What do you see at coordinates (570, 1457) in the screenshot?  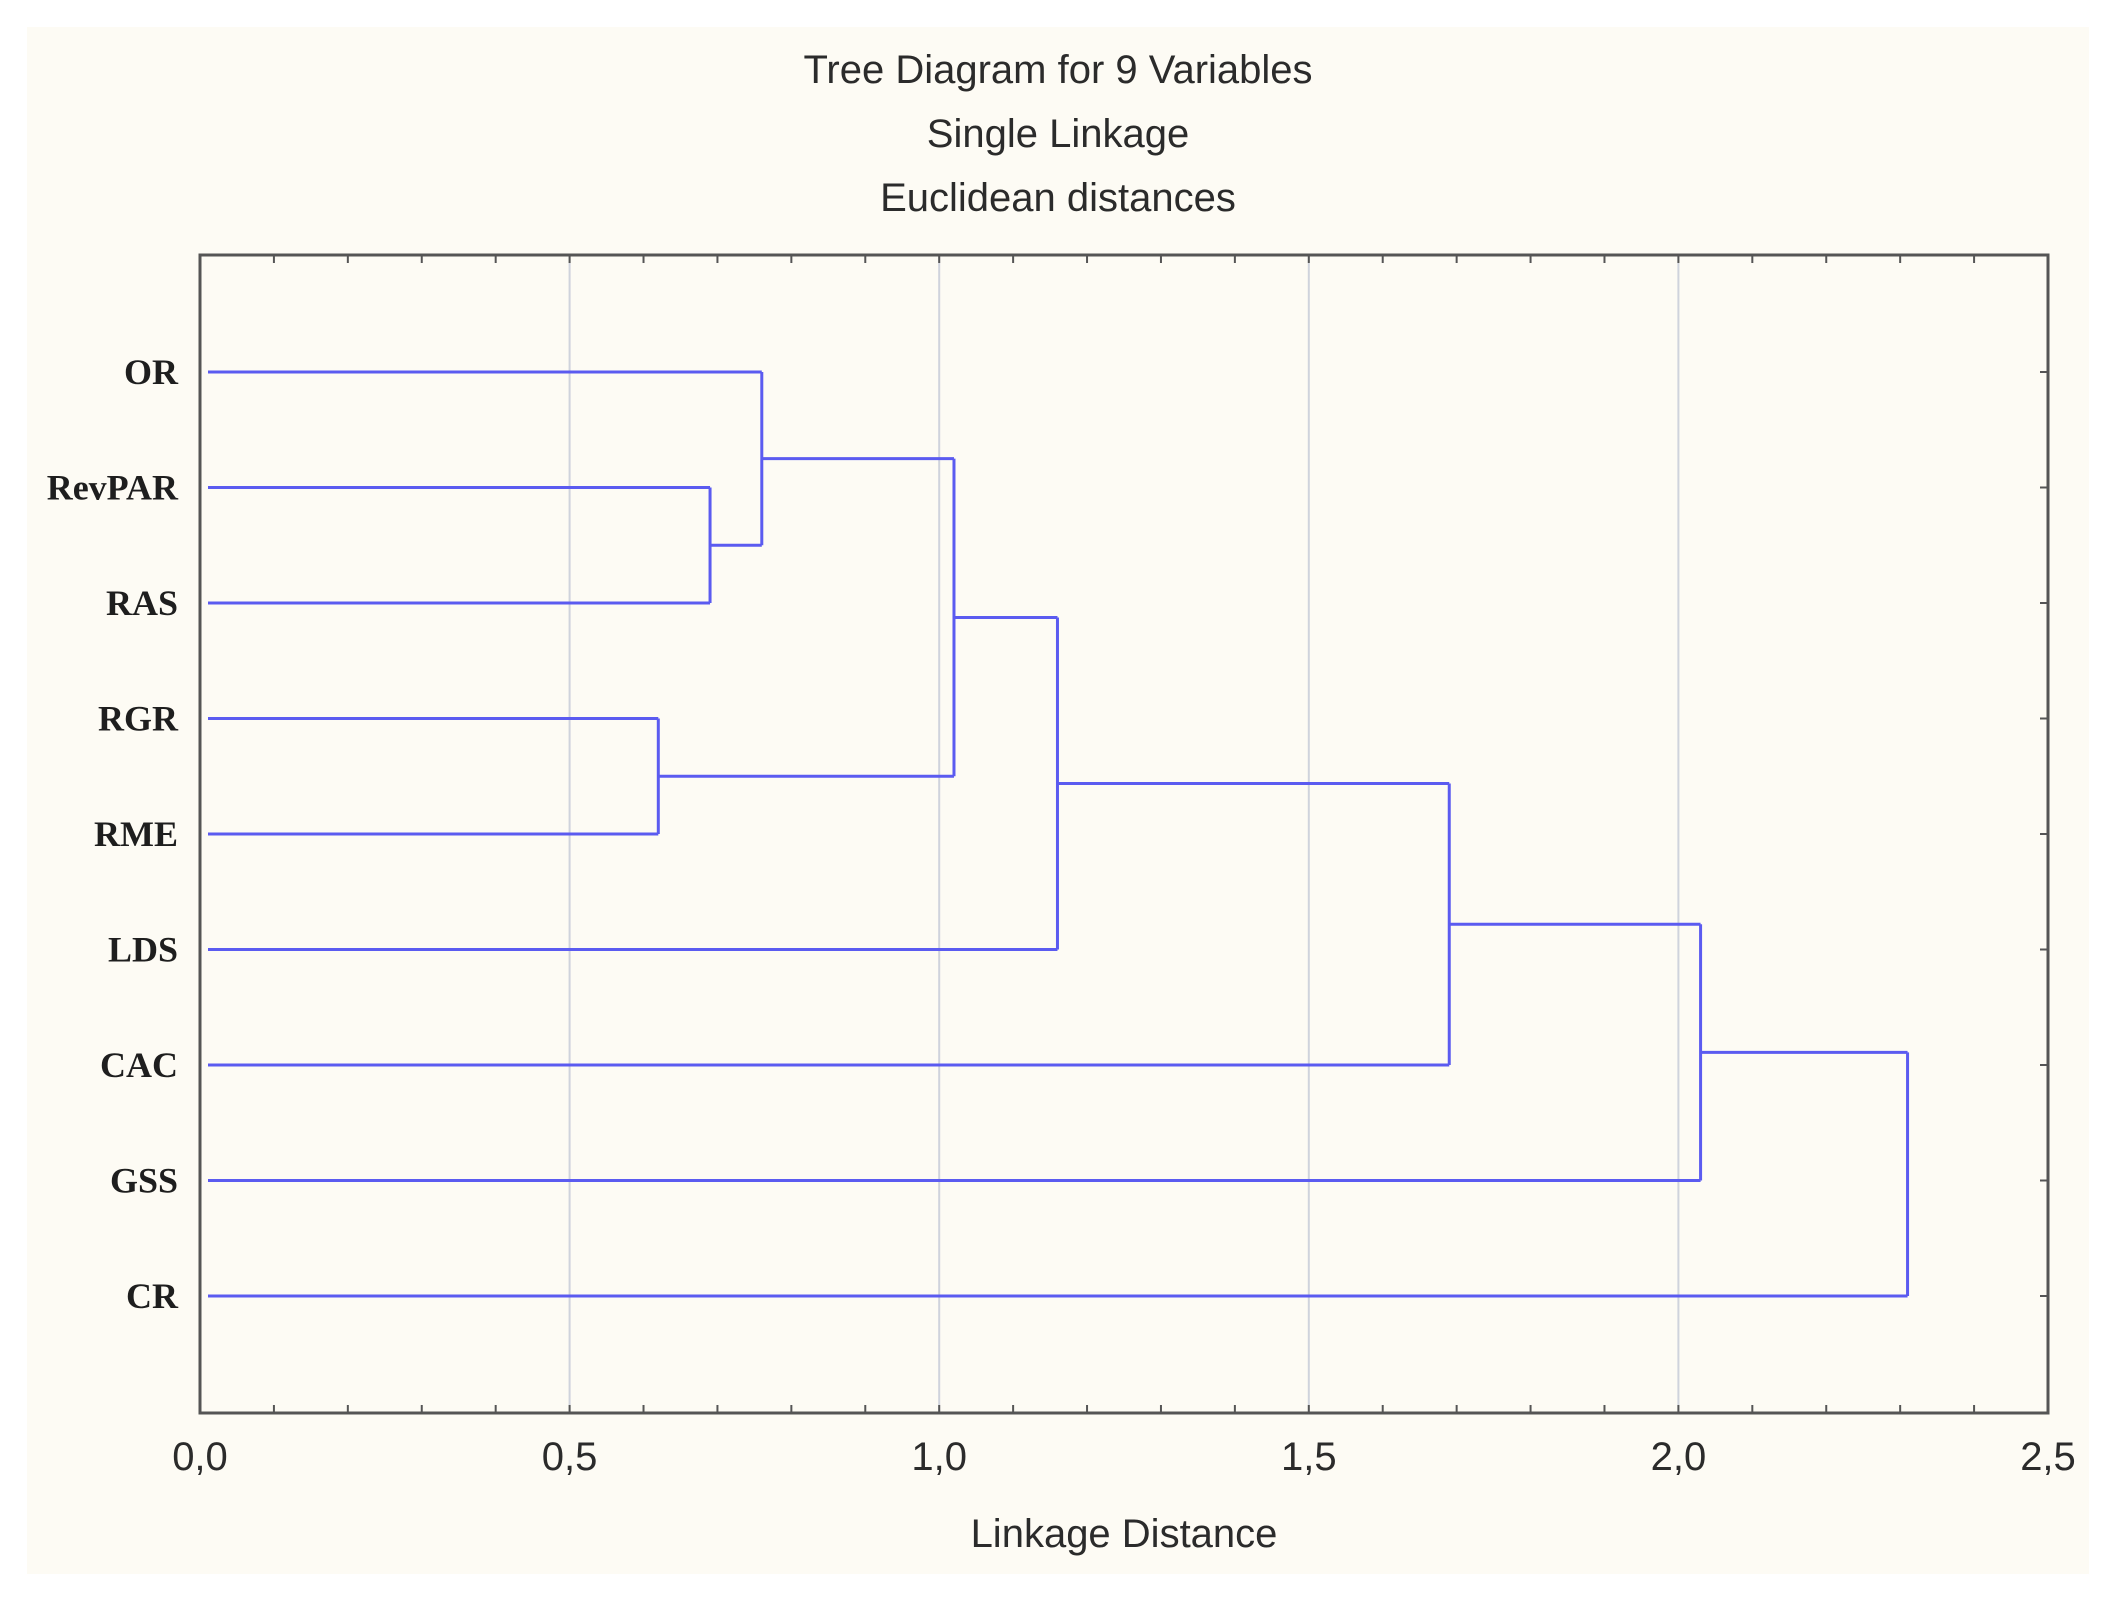 I see `x-tick-label-1: 0,5` at bounding box center [570, 1457].